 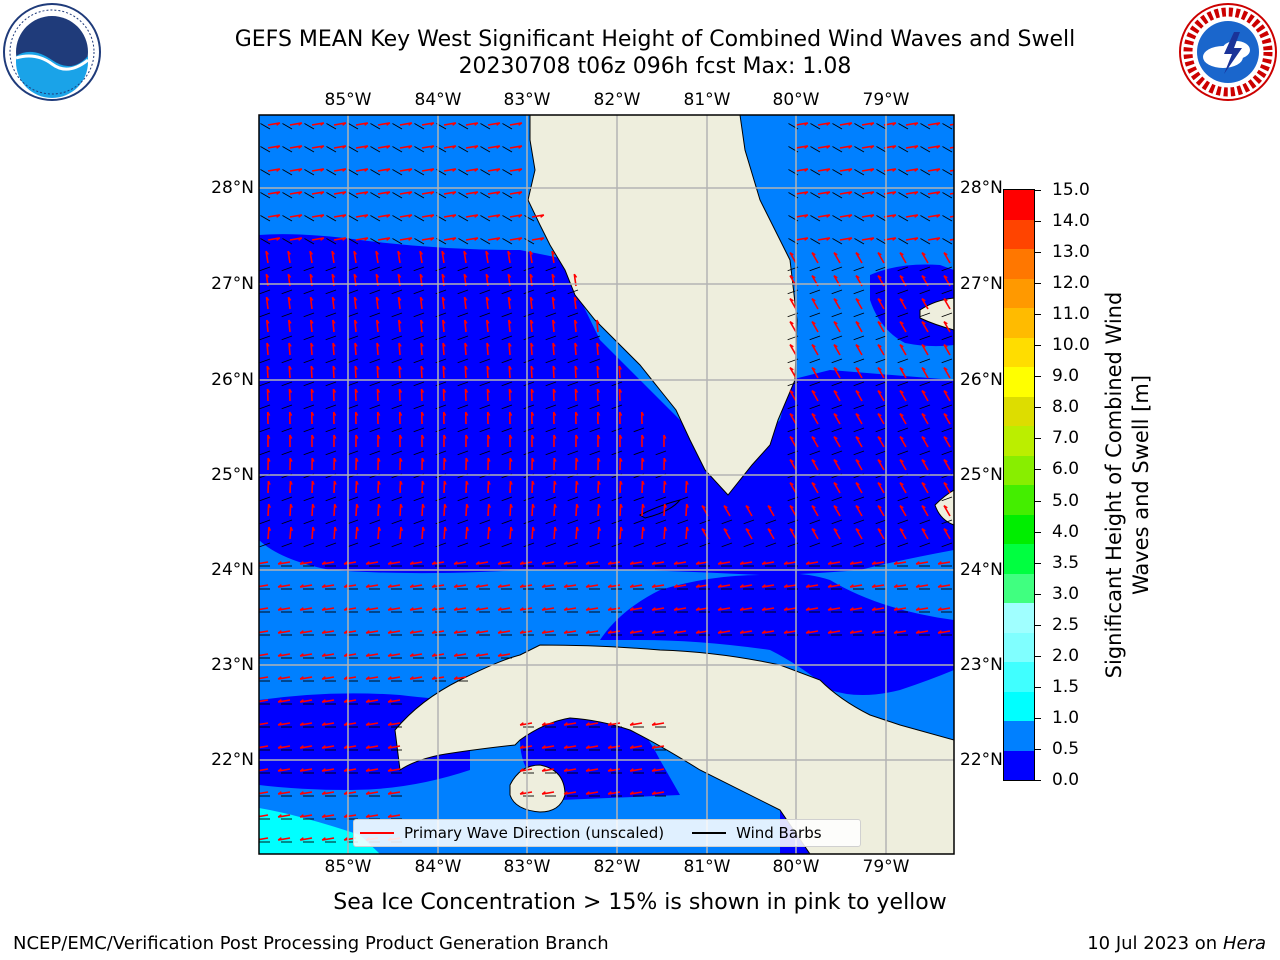 What do you see at coordinates (1019, 529) in the screenshot?
I see `colorbar-segment` at bounding box center [1019, 529].